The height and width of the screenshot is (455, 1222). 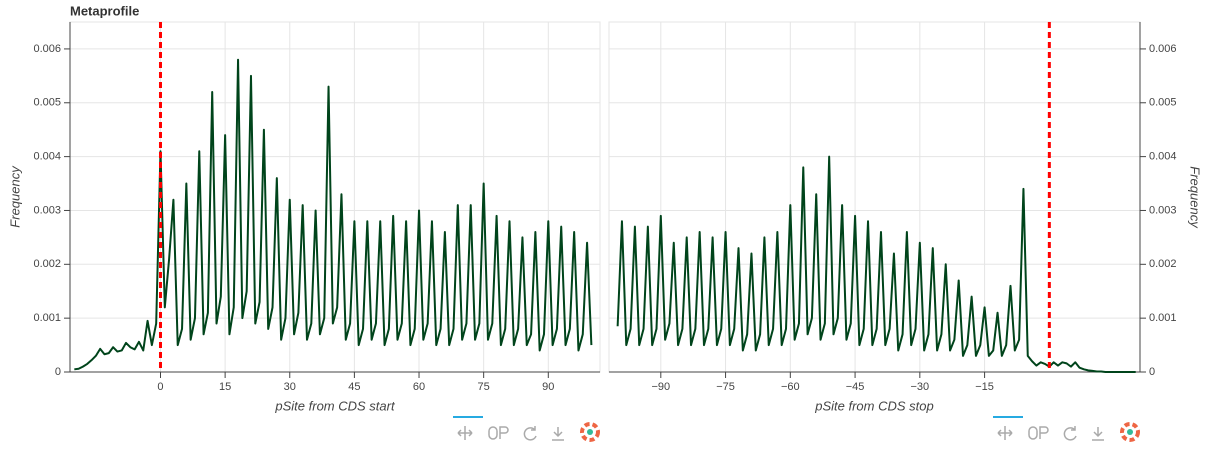 I want to click on x-tick-label: 90, so click(x=548, y=387).